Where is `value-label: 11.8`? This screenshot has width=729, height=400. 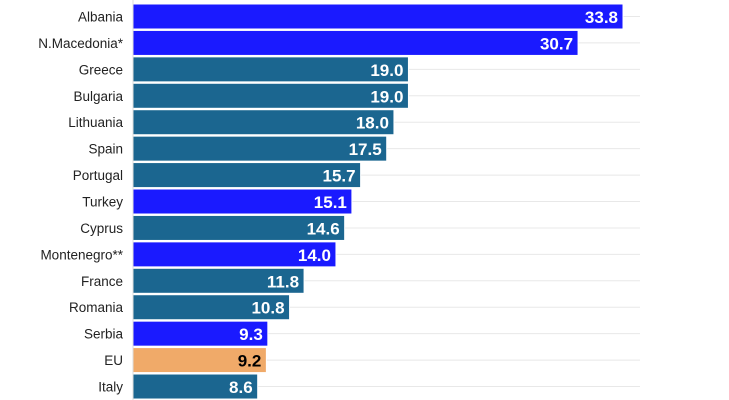 value-label: 11.8 is located at coordinates (283, 281).